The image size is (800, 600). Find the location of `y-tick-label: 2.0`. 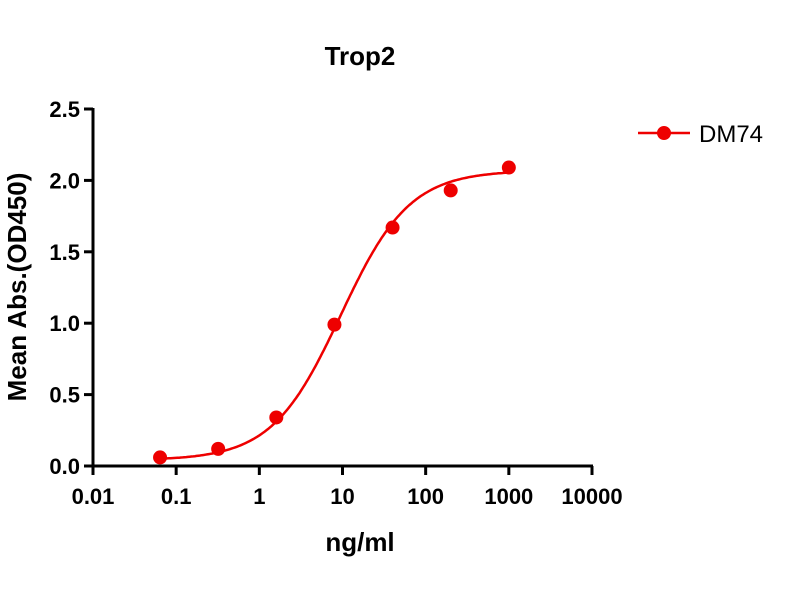

y-tick-label: 2.0 is located at coordinates (64, 180).